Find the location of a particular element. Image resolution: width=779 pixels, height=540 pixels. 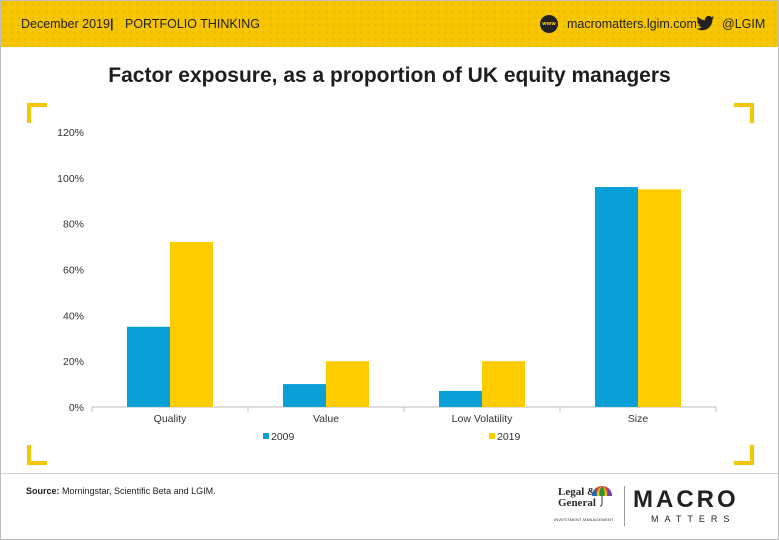

macro-matters-logo-macro: MACRO is located at coordinates (686, 499).